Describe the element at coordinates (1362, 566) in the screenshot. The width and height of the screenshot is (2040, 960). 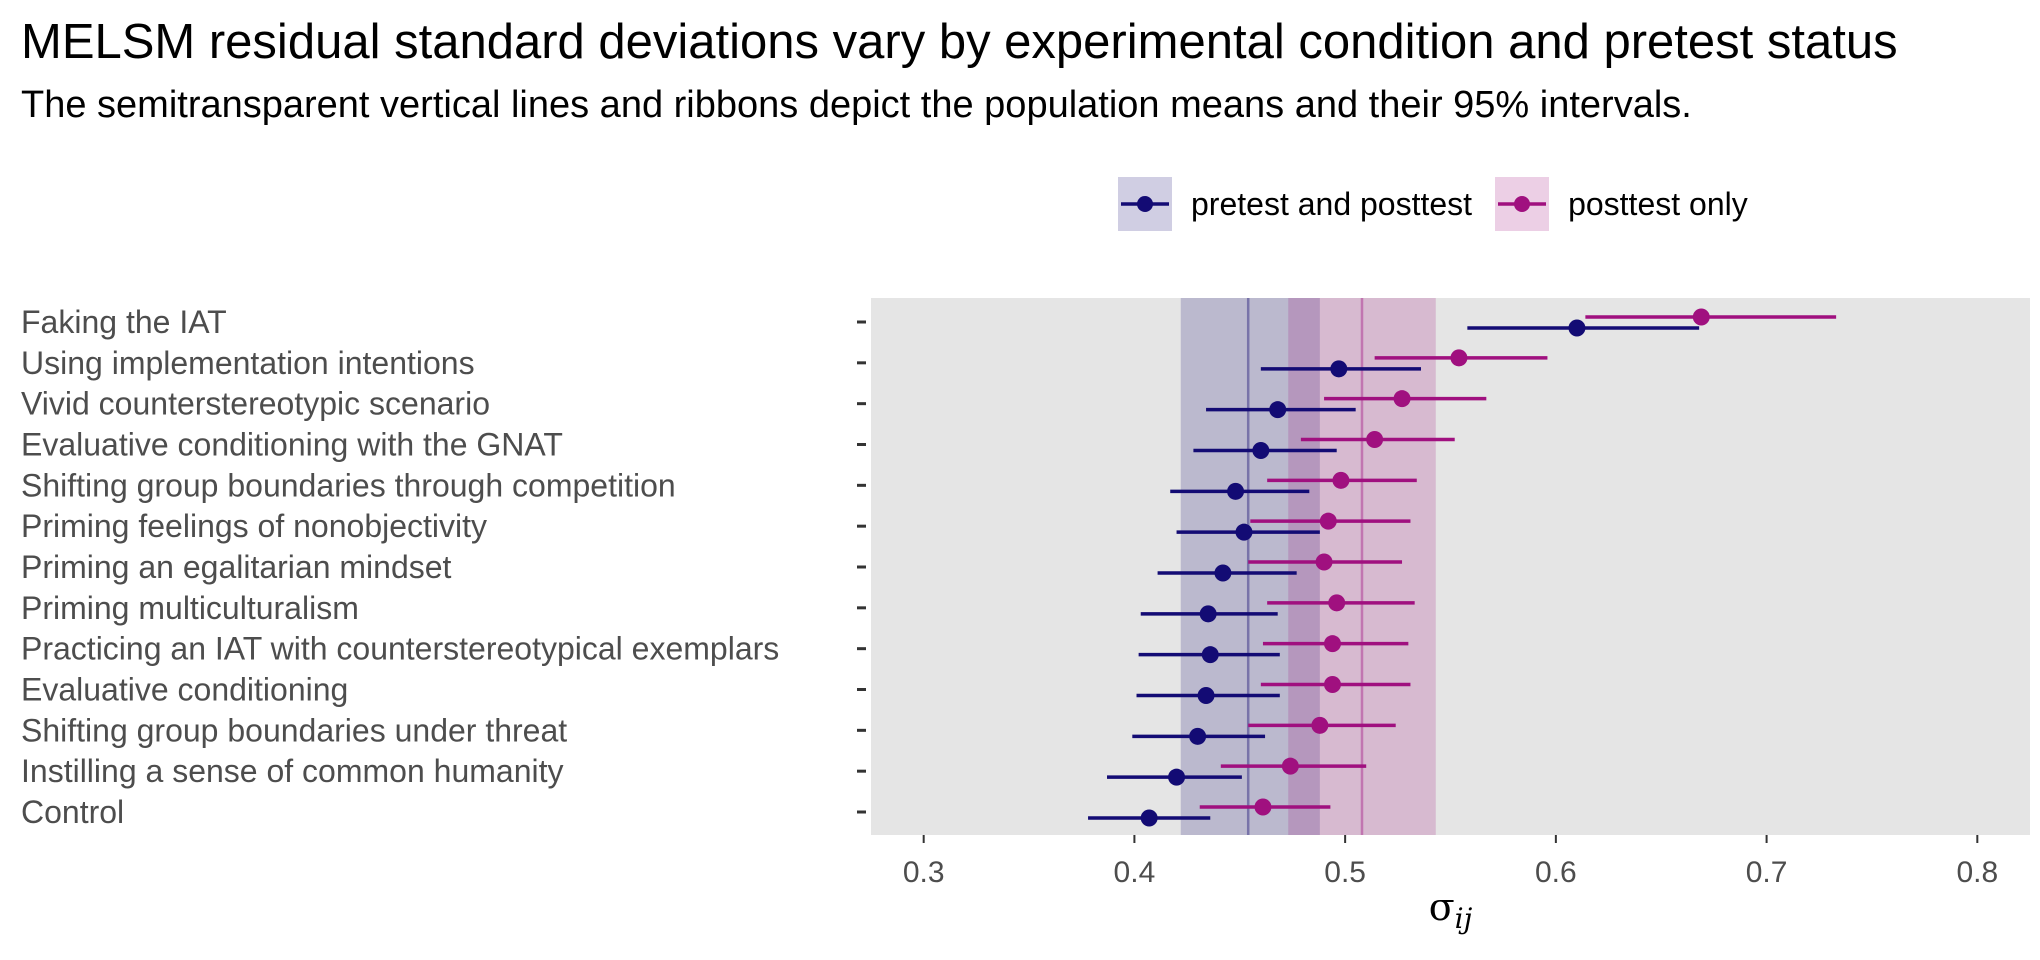
I see `population-interval-ribbon-posttest-only` at that location.